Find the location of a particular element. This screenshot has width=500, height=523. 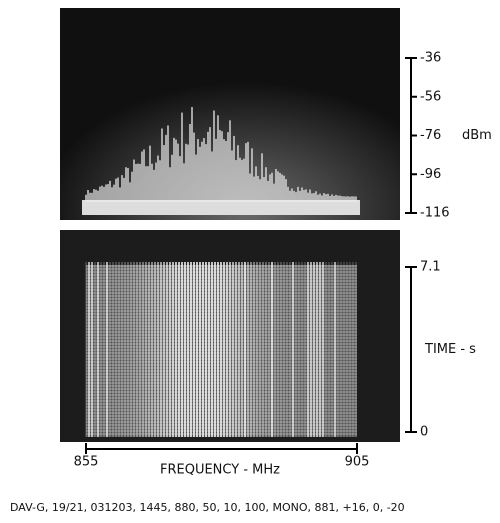

x-axis-label: FREQUENCY - MHz is located at coordinates (220, 470).